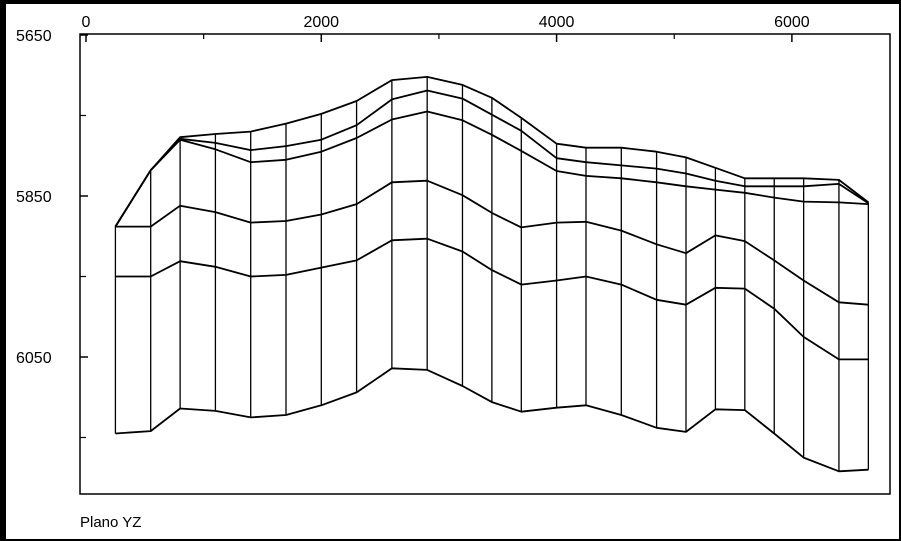 The width and height of the screenshot is (901, 541). I want to click on y-tick-label: 6050, so click(34, 358).